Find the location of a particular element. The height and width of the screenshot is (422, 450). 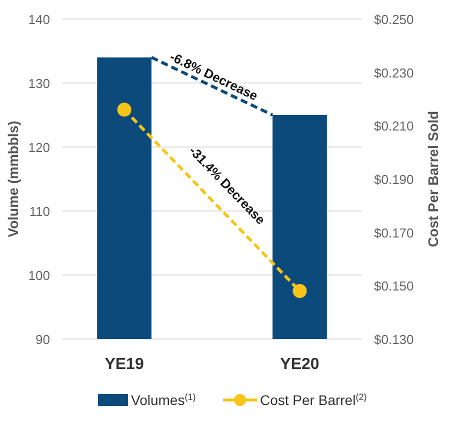

y-tick-label: 140 is located at coordinates (39, 19).